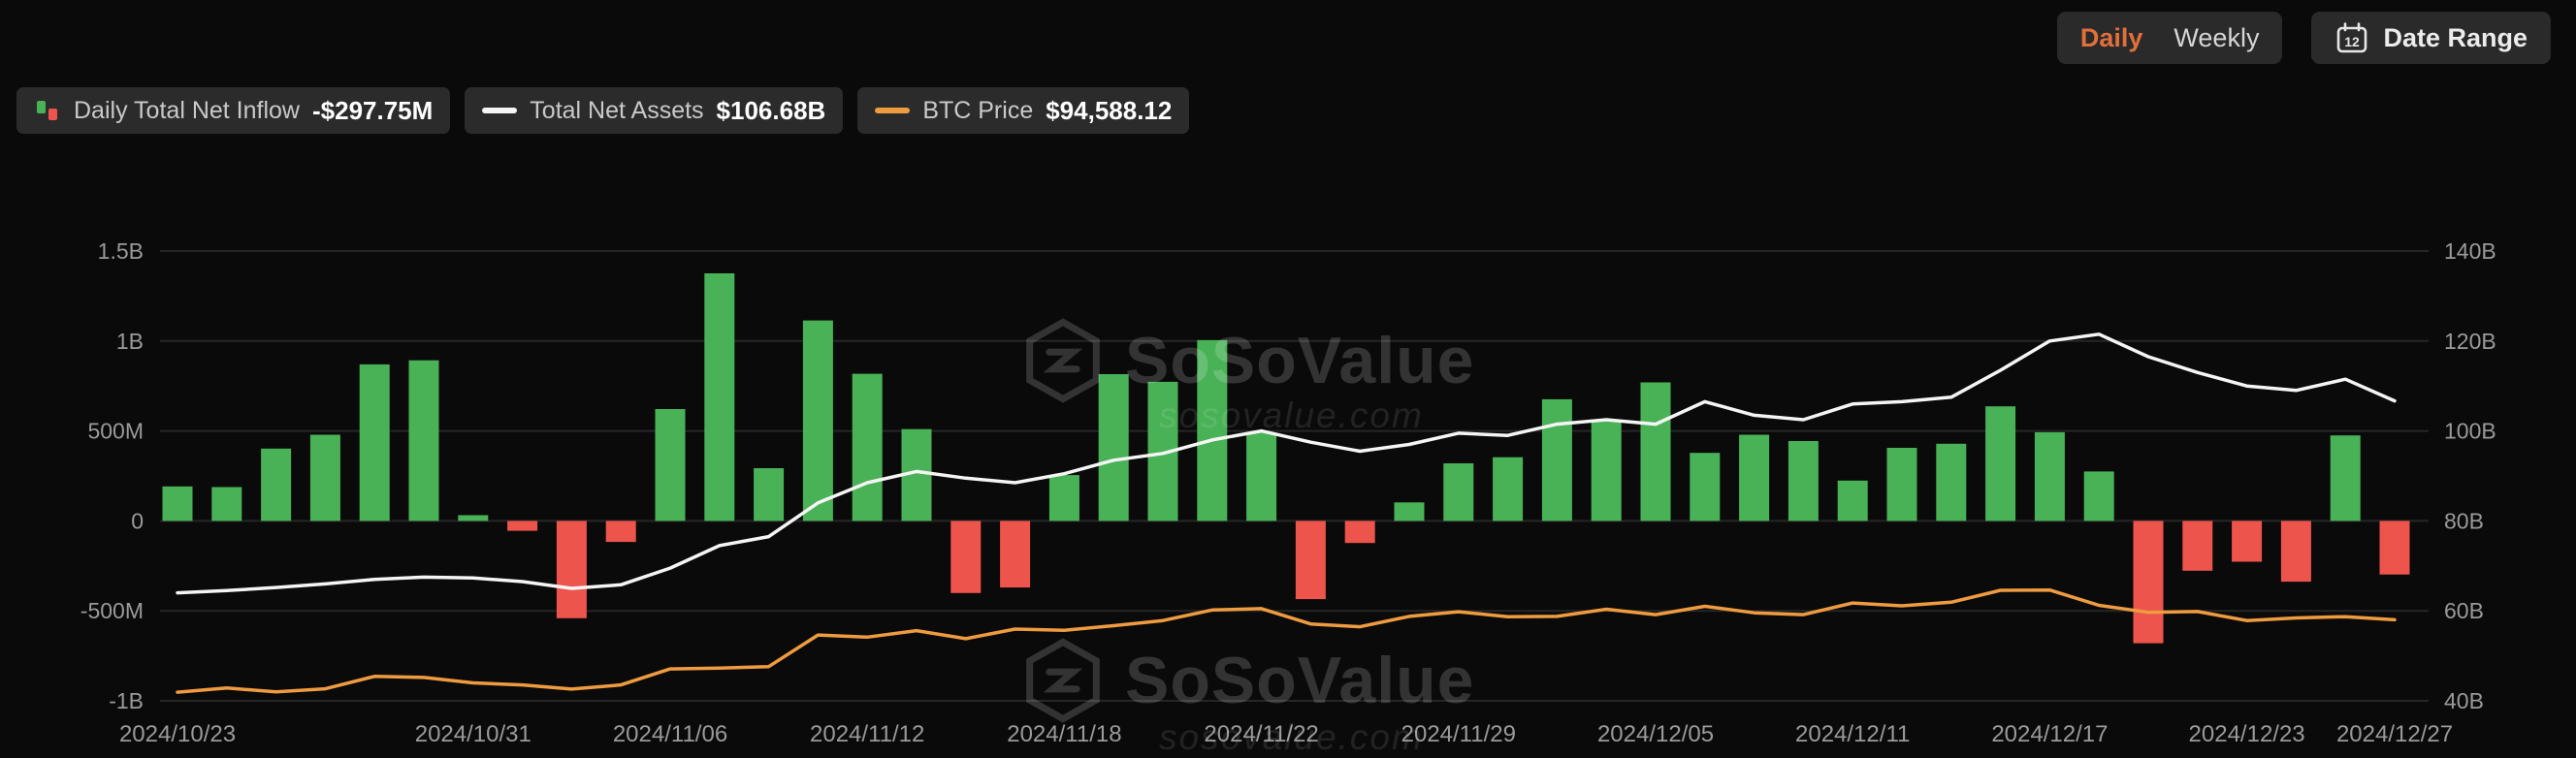  Describe the element at coordinates (2470, 251) in the screenshot. I see `y-axis-right-label: 140B` at that location.